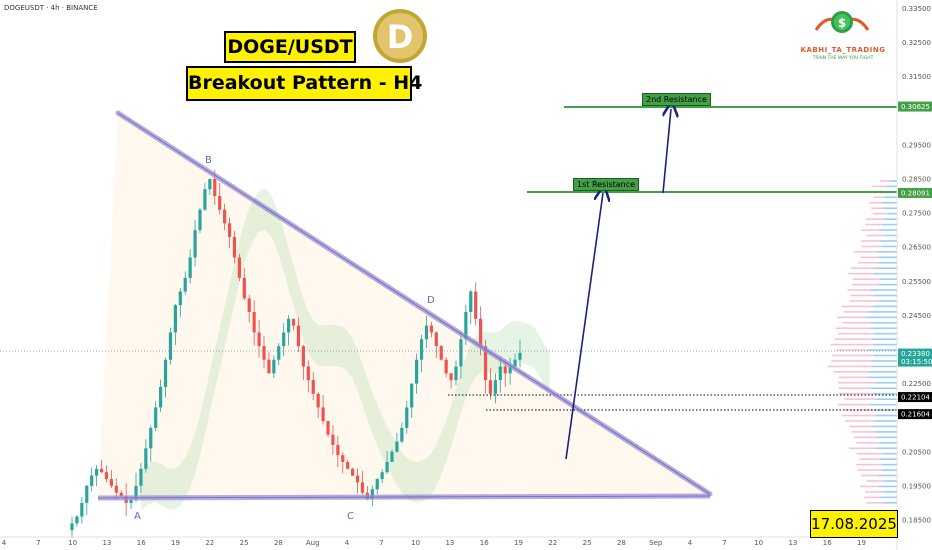  What do you see at coordinates (350, 516) in the screenshot?
I see `point-label-c: C` at bounding box center [350, 516].